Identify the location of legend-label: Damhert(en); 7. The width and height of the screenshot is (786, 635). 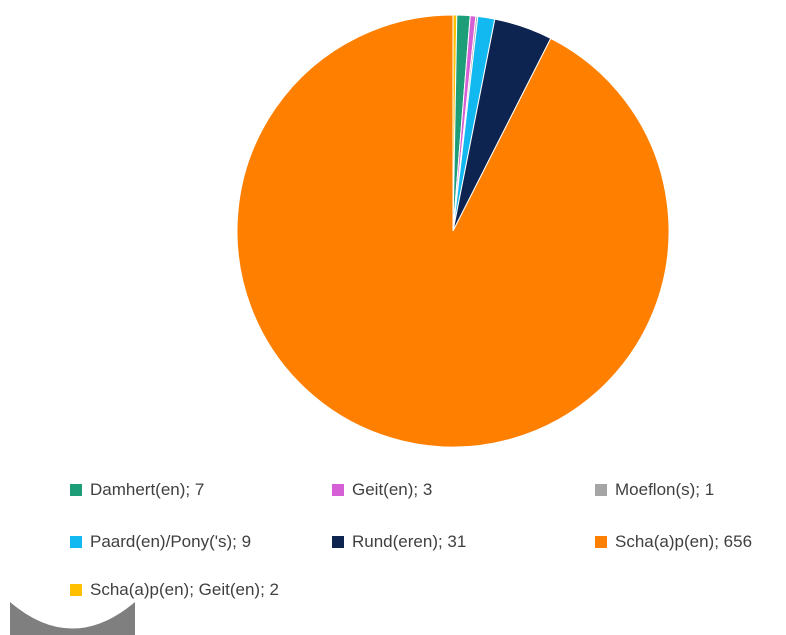
(147, 489).